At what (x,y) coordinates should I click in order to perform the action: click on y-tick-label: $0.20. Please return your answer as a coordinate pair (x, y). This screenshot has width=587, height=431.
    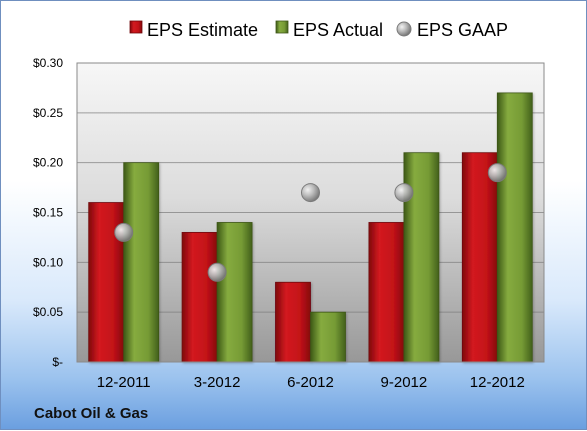
    Looking at the image, I should click on (48, 163).